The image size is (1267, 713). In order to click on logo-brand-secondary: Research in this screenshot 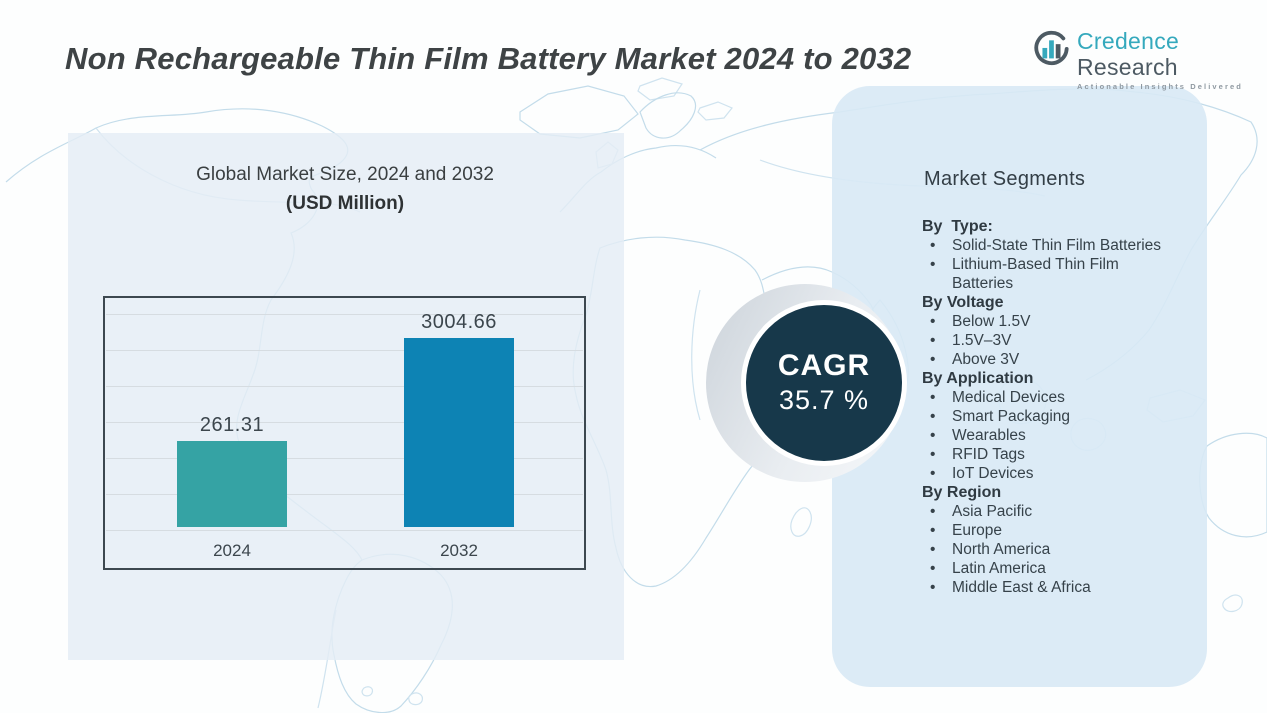, I will do `click(1127, 67)`.